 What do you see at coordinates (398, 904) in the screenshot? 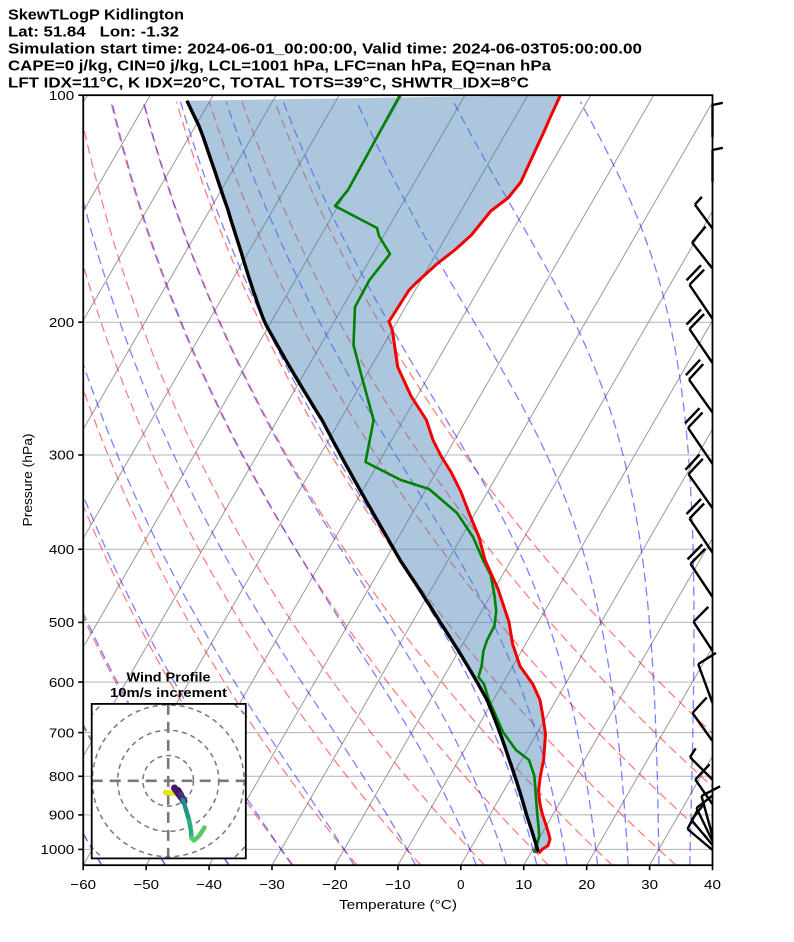
I see `svg-text: Temperature (°C)` at bounding box center [398, 904].